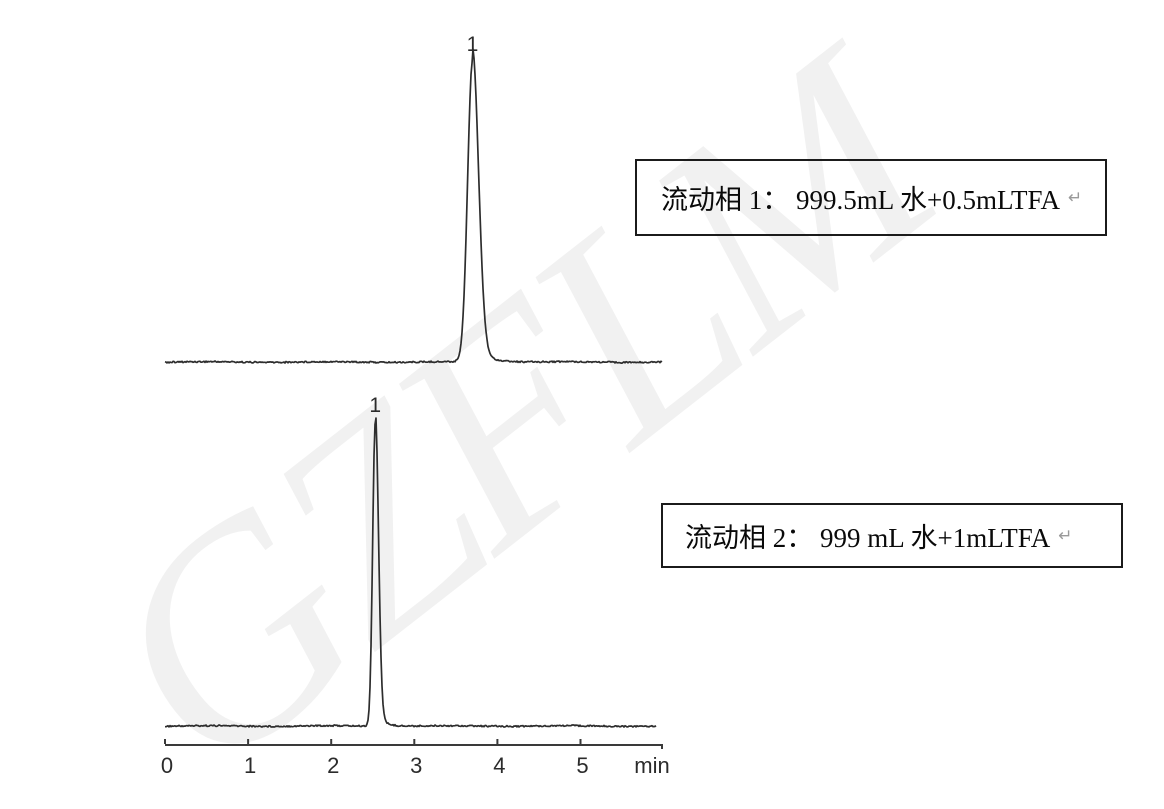 The image size is (1164, 809). Describe the element at coordinates (499, 765) in the screenshot. I see `axis-tick-label: 4` at that location.